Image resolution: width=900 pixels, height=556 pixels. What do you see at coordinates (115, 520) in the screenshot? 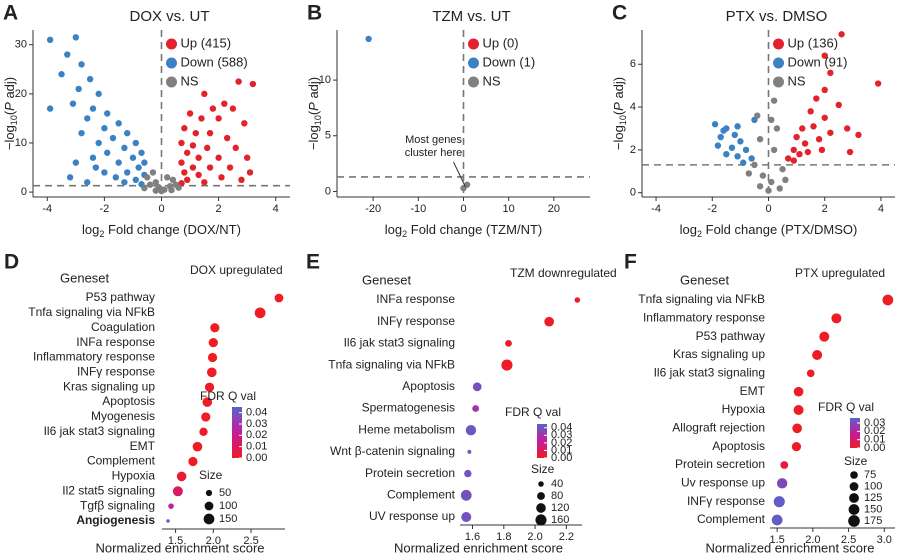
I see `category-label: Angiogenesis` at bounding box center [115, 520].